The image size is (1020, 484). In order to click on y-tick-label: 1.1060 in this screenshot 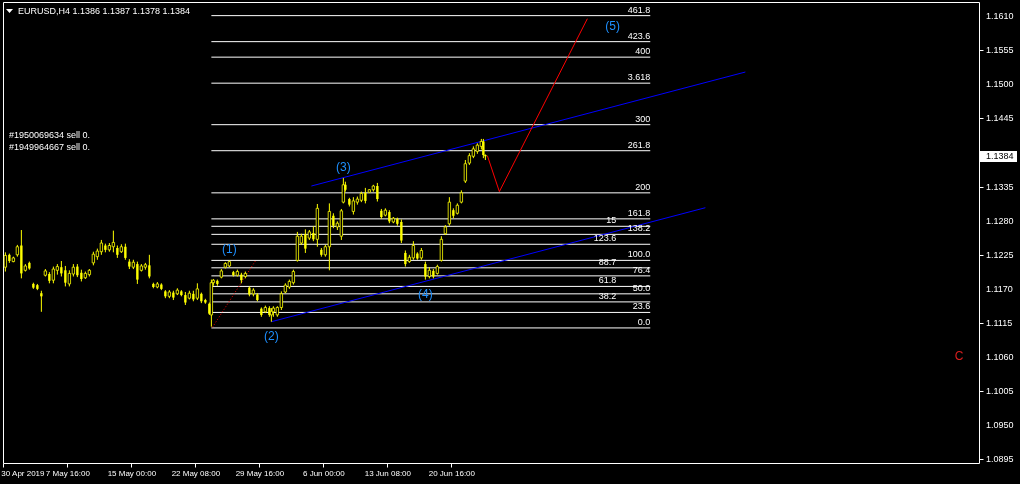, I will do `click(1000, 357)`.